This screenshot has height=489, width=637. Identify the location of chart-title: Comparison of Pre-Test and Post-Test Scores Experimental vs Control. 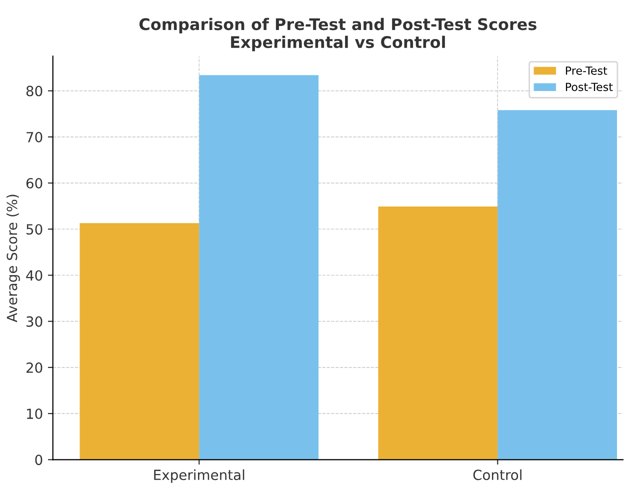
(337, 35).